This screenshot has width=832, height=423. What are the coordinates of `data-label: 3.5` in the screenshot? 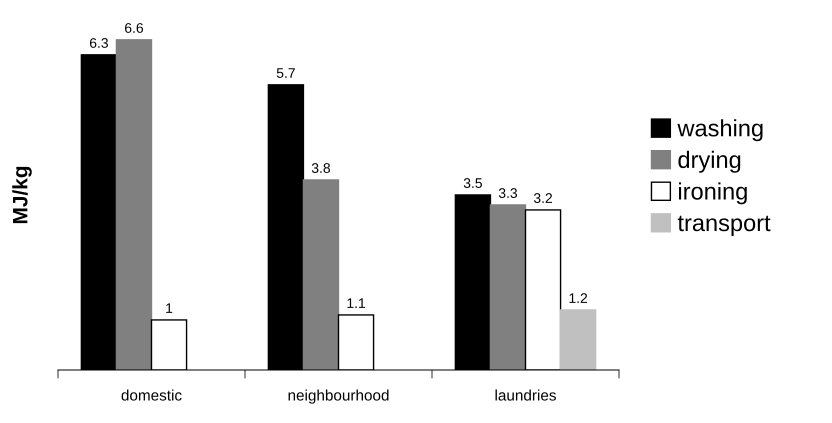 It's located at (473, 183).